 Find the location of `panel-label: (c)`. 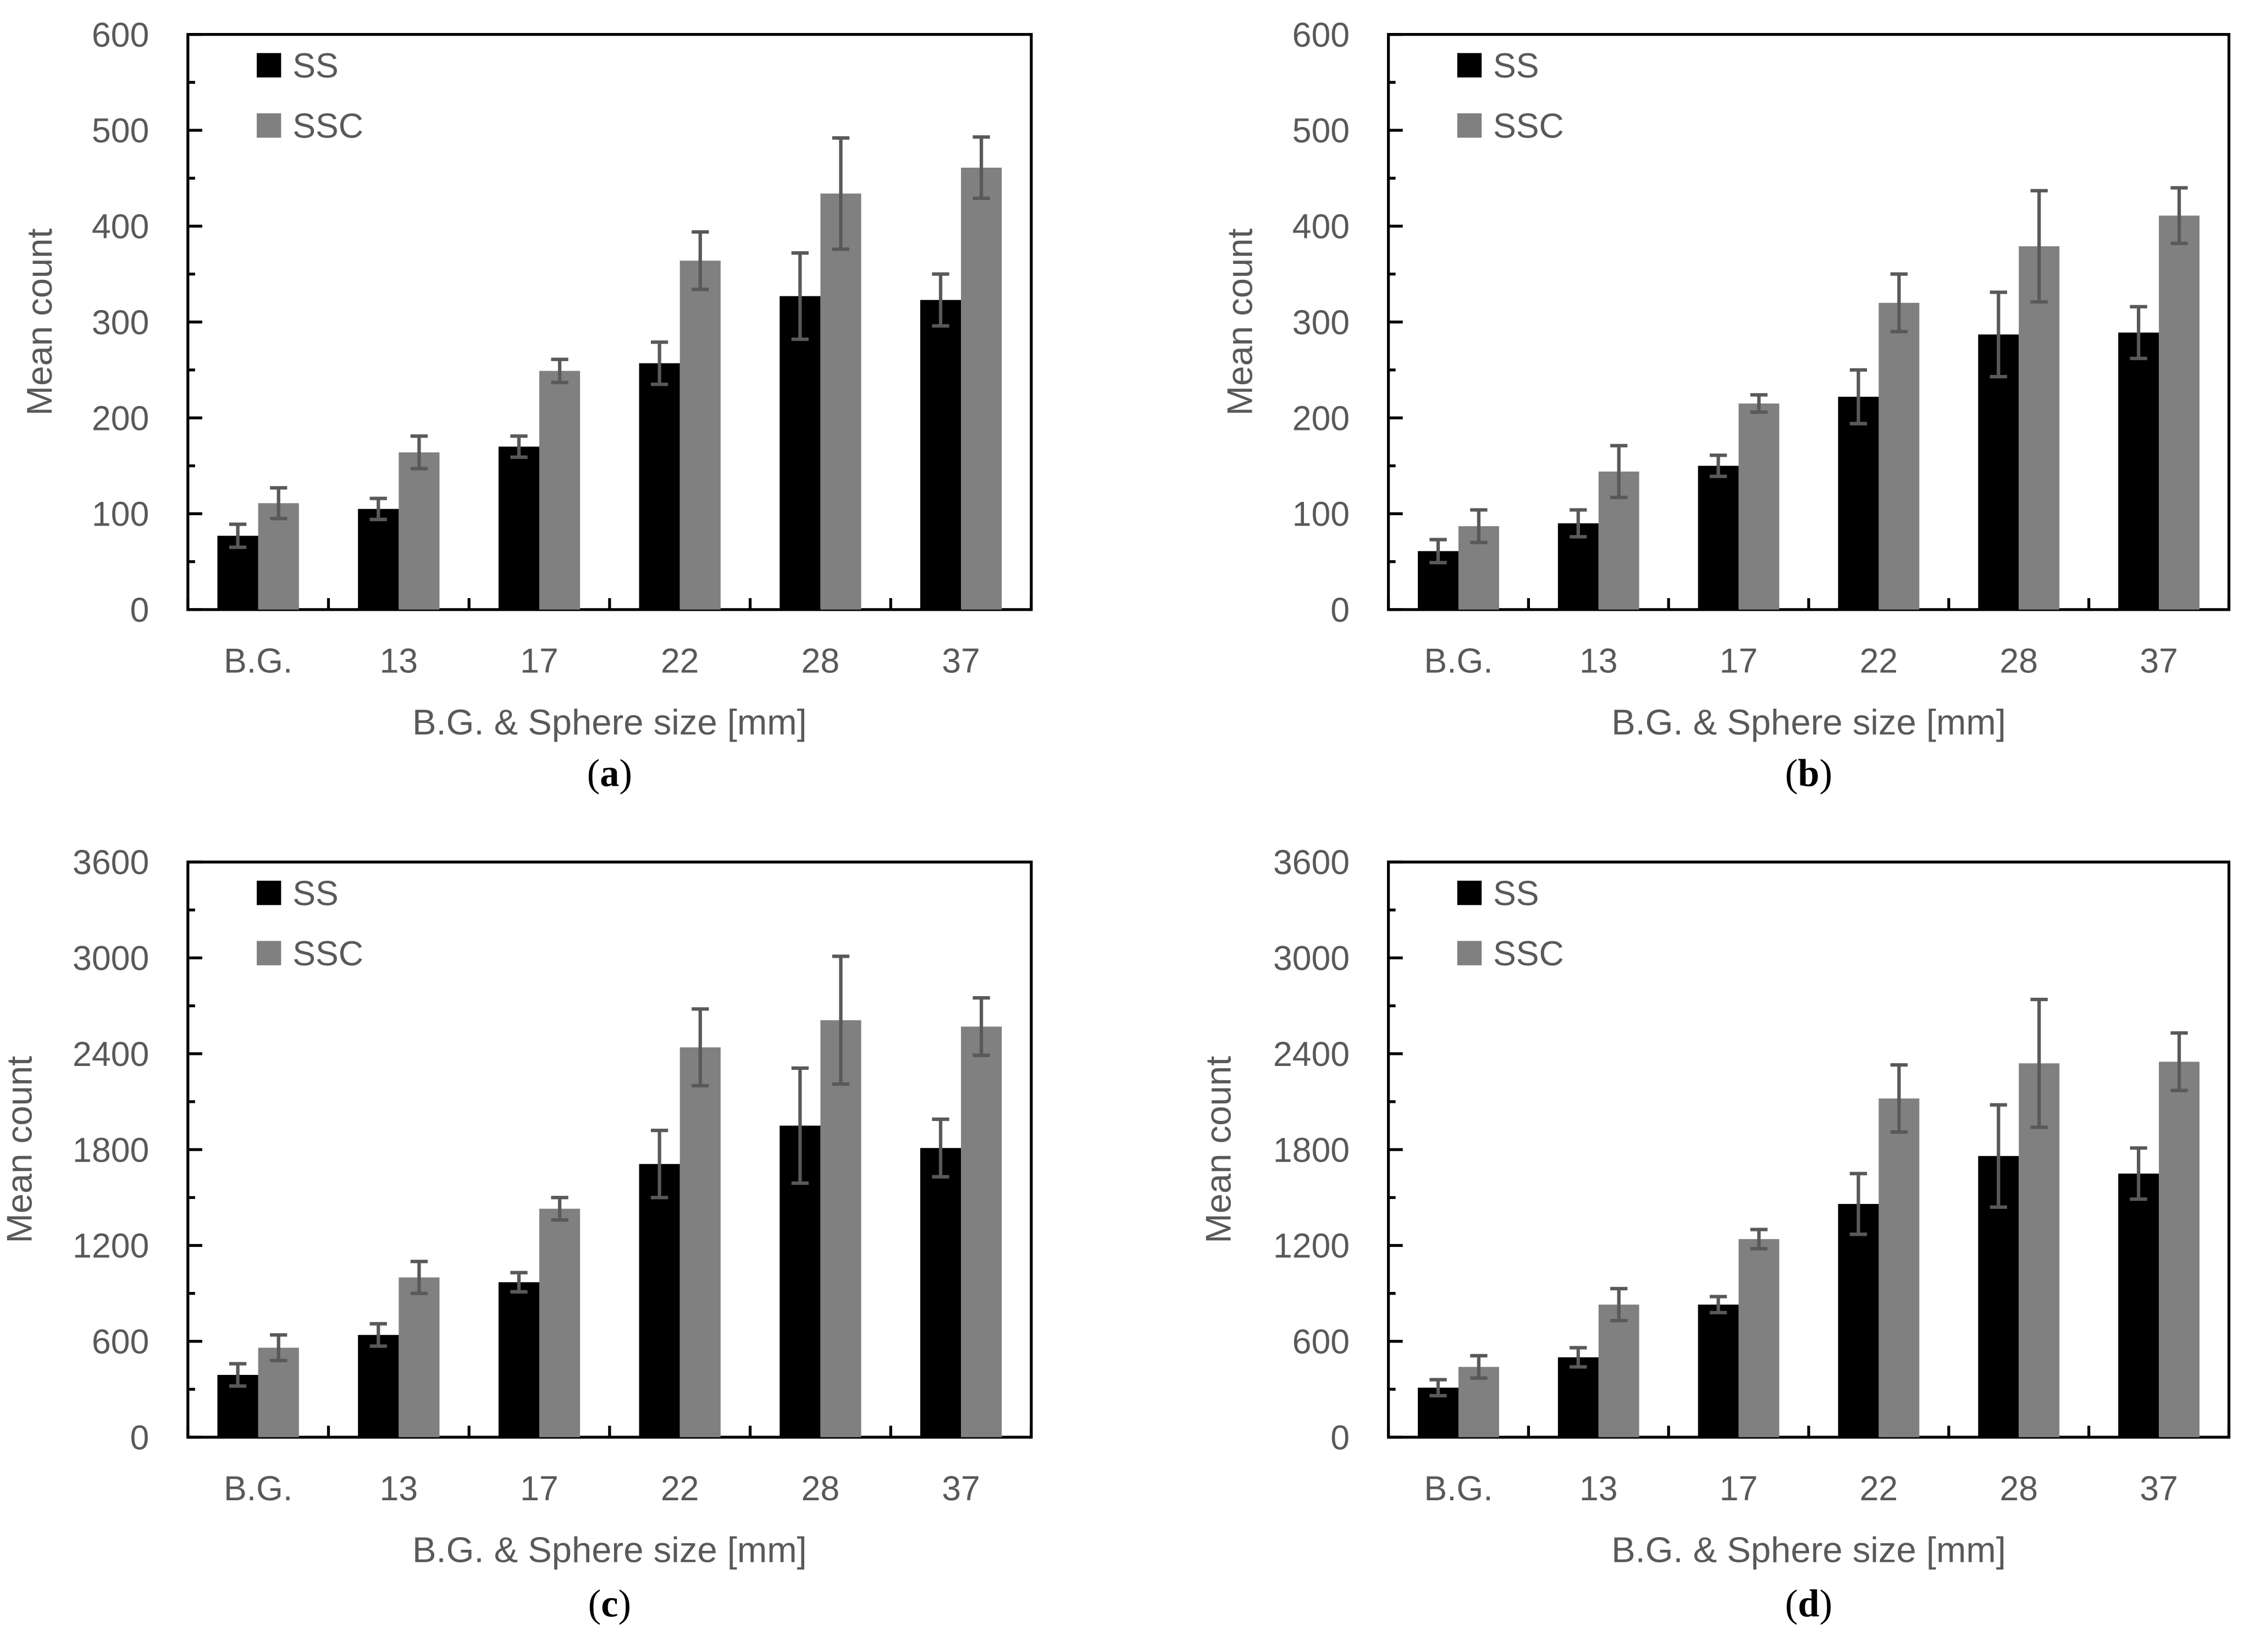

panel-label: (c) is located at coordinates (609, 1603).